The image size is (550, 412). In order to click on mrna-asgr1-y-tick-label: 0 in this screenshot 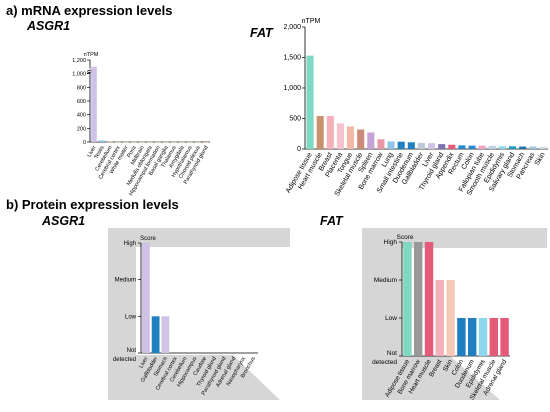, I will do `click(84, 143)`.